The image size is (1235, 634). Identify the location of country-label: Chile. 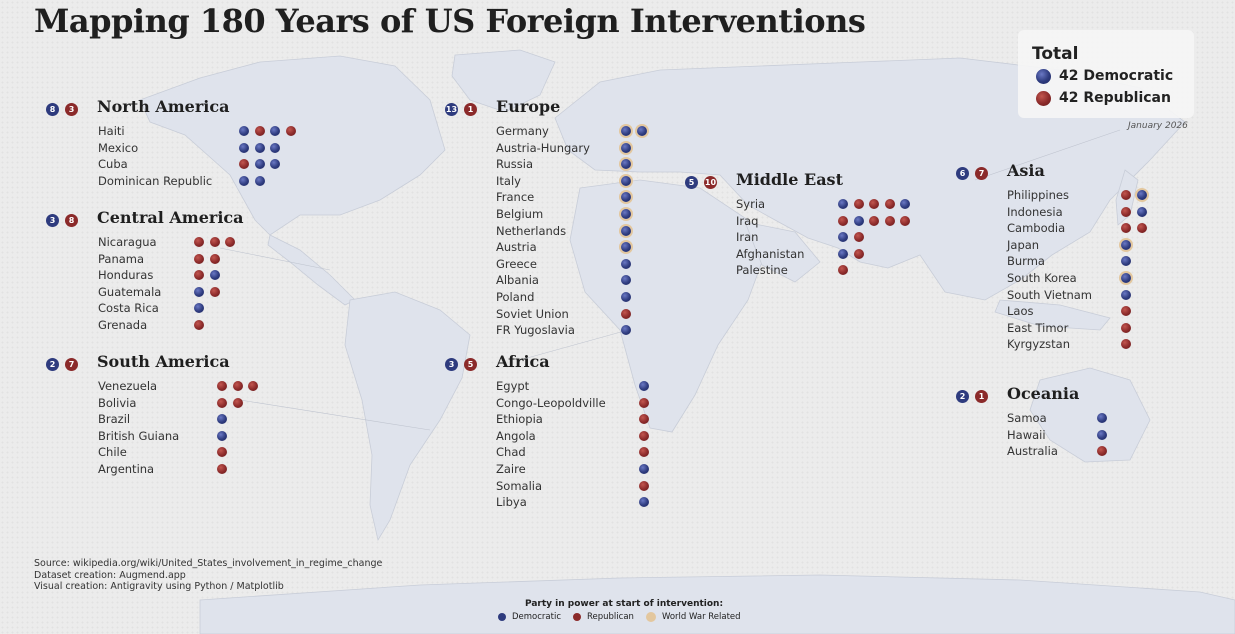
(112, 452).